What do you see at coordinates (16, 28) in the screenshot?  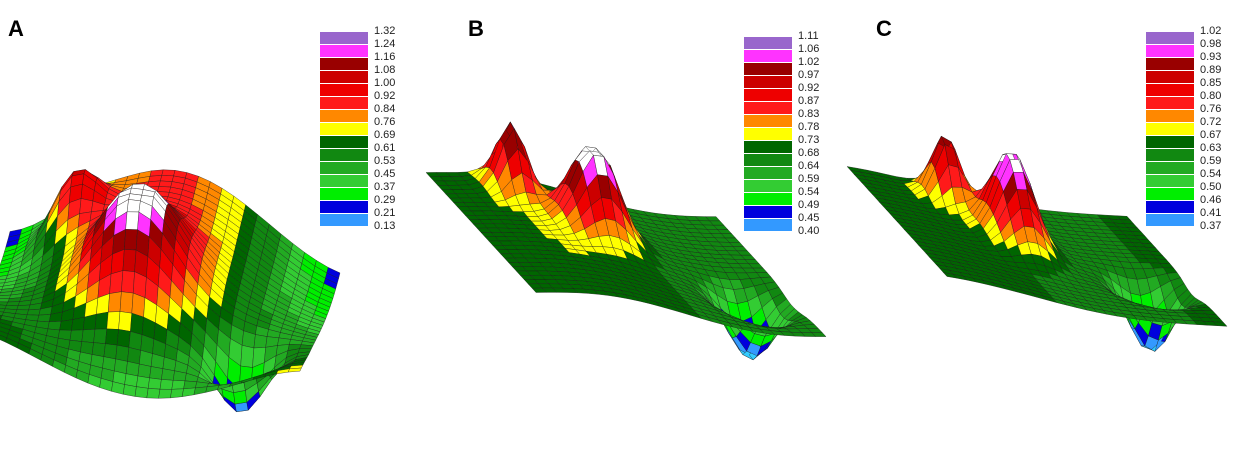 I see `panel-label: A` at bounding box center [16, 28].